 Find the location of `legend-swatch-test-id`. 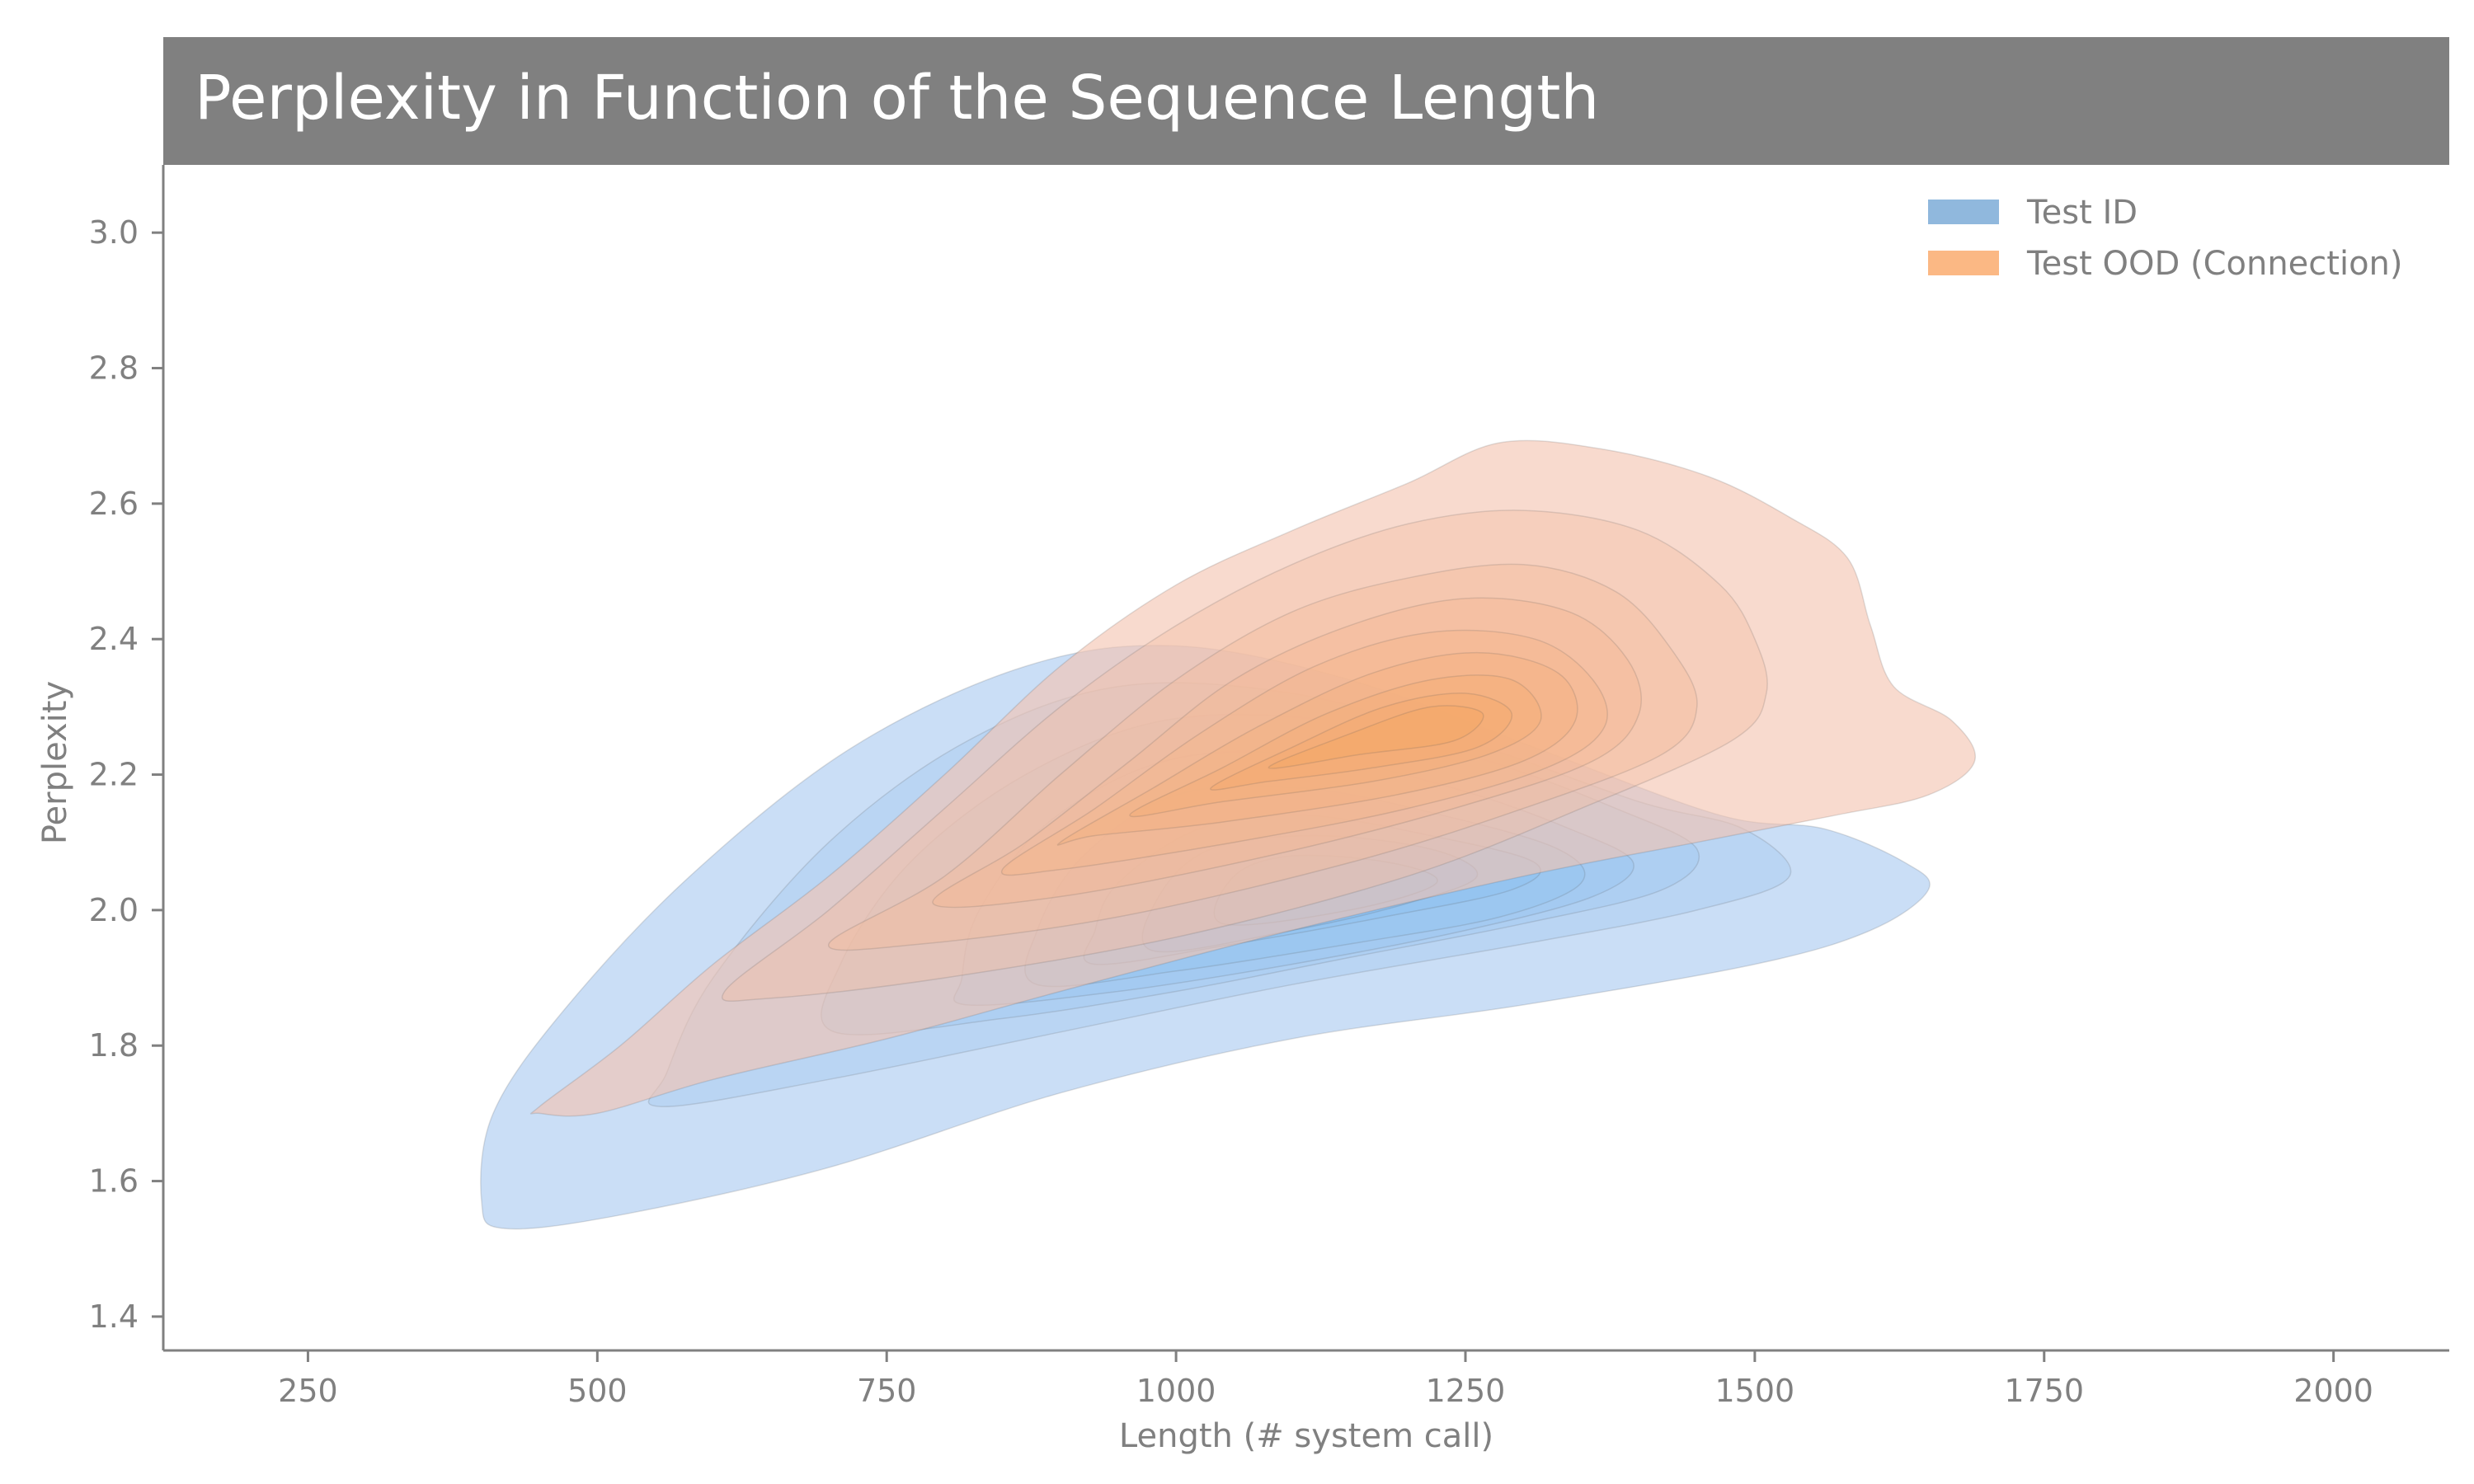

legend-swatch-test-id is located at coordinates (1963, 212).